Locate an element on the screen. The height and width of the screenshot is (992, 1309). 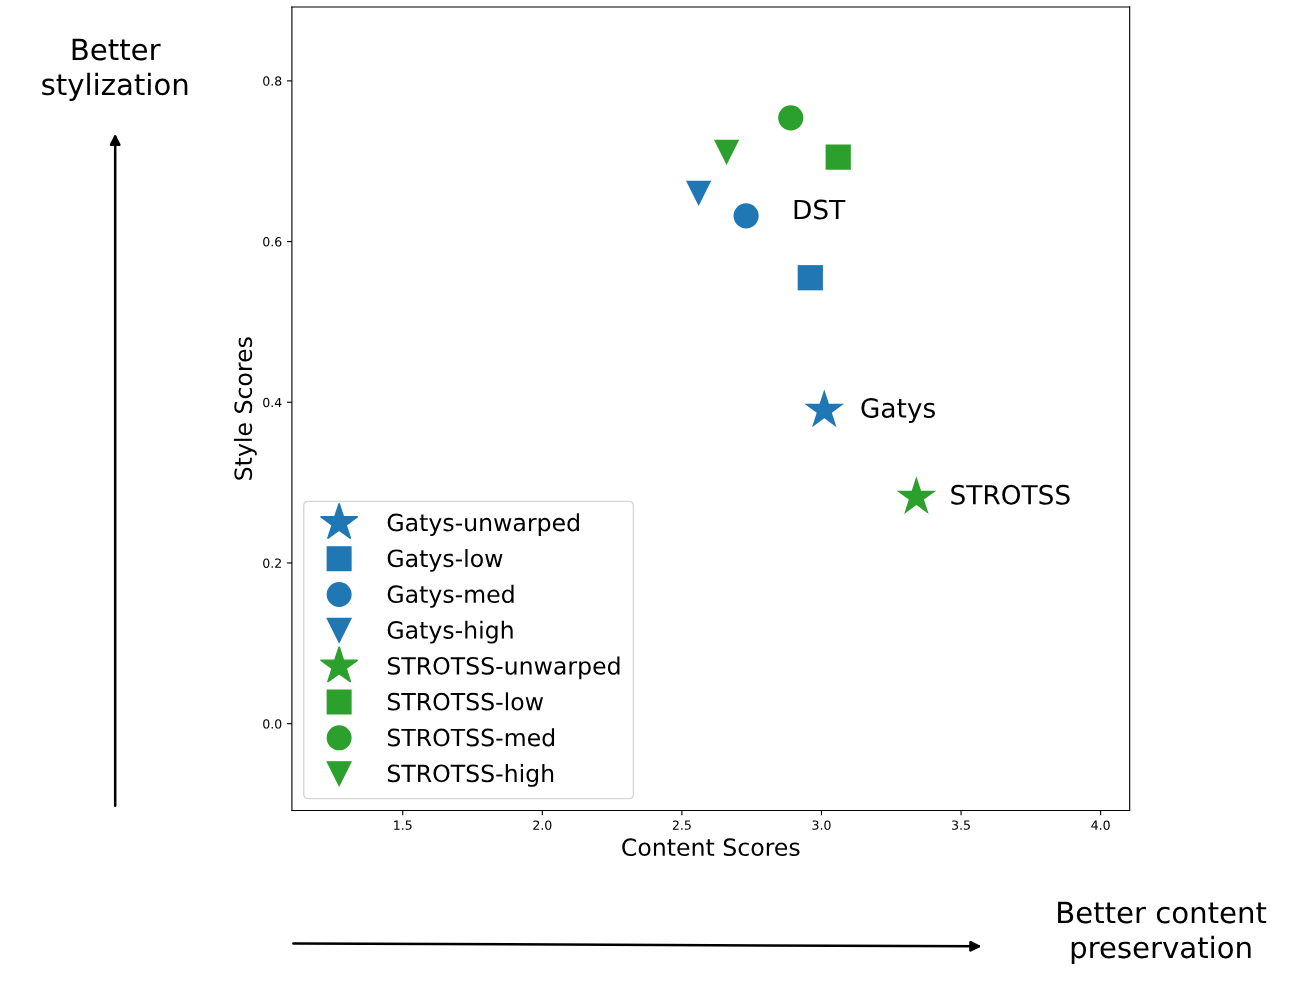
x-tick-label: 3.0 is located at coordinates (821, 825).